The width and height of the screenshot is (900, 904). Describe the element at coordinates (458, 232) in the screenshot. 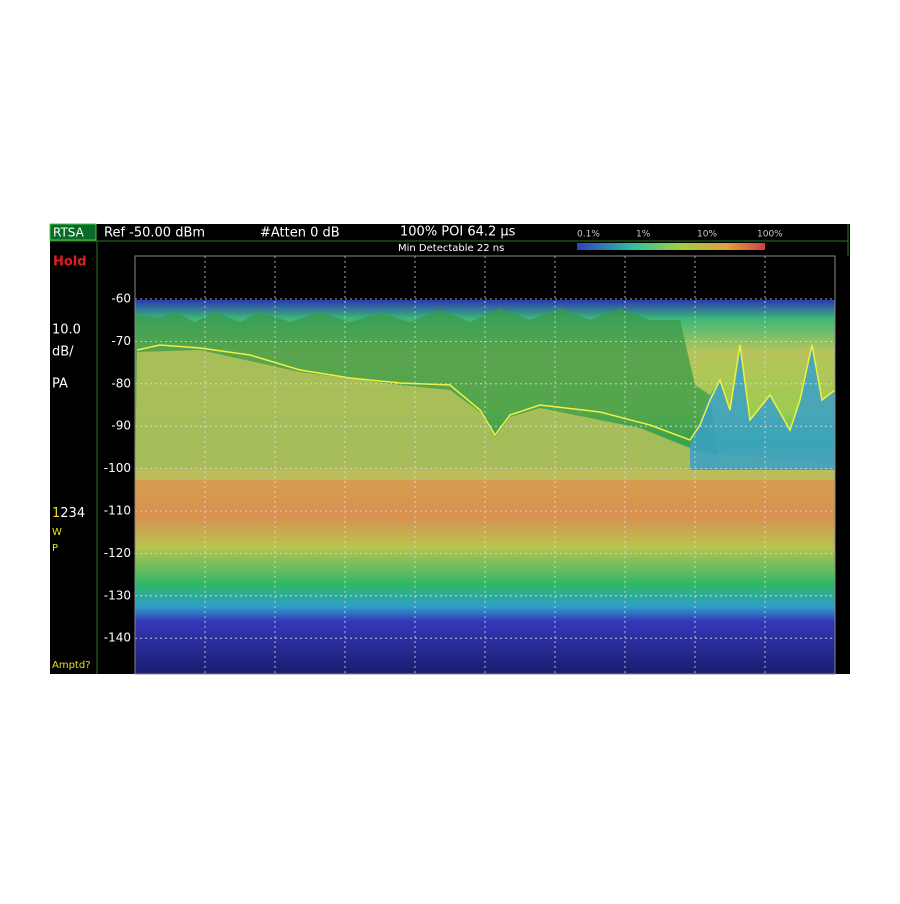

I see `poi: 100% POI 64.2 µs` at that location.